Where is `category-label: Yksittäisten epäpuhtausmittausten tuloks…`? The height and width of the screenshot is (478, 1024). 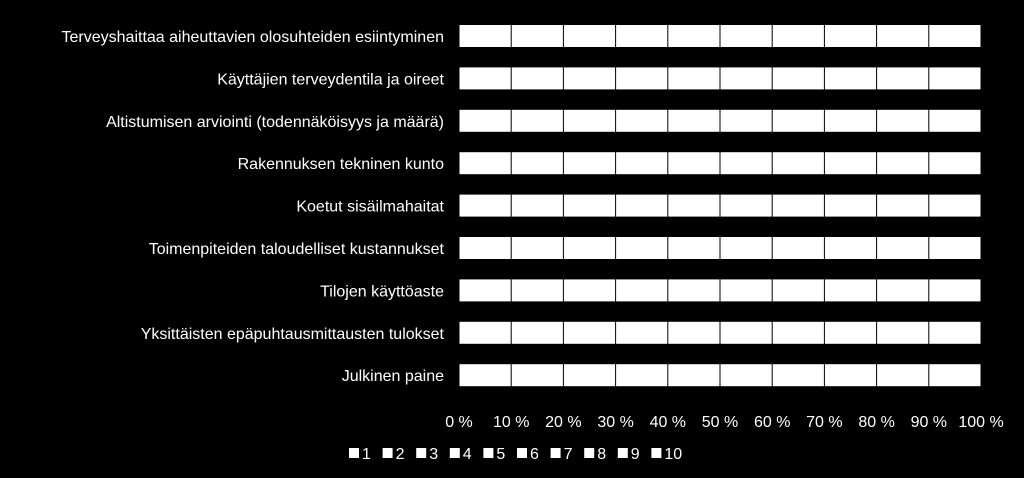
category-label: Yksittäisten epäpuhtausmittausten tuloks… is located at coordinates (293, 334).